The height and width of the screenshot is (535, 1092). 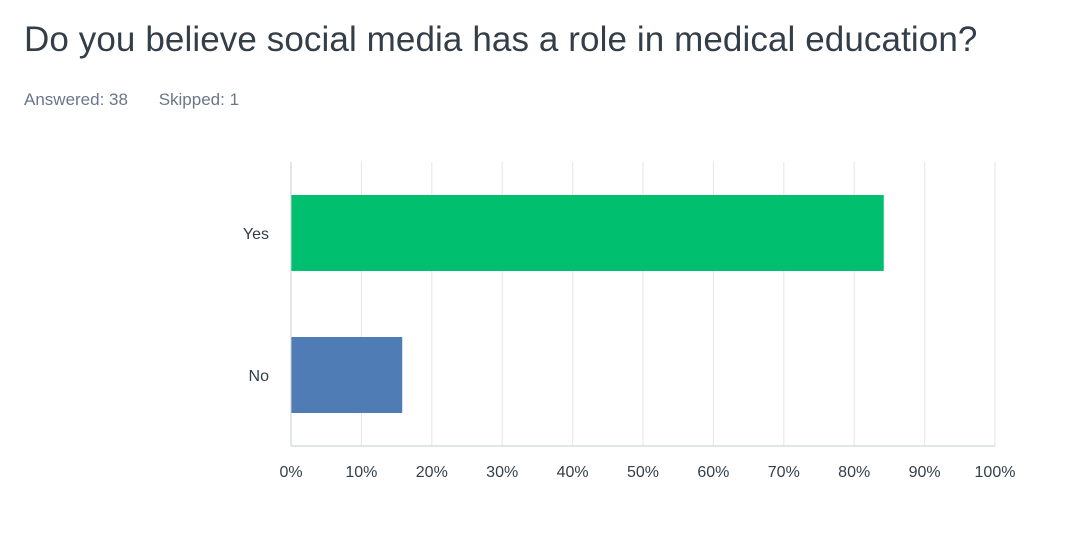 I want to click on x-tick-label: 10%, so click(x=361, y=472).